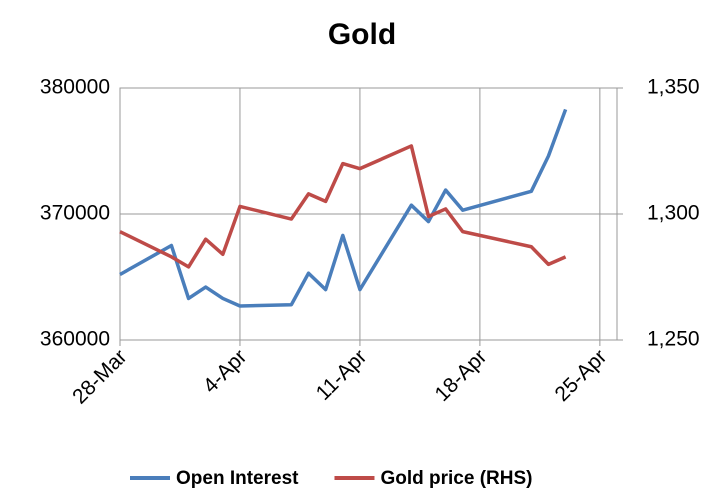 The width and height of the screenshot is (720, 501). What do you see at coordinates (673, 213) in the screenshot?
I see `y2-tick-label: 1,300` at bounding box center [673, 213].